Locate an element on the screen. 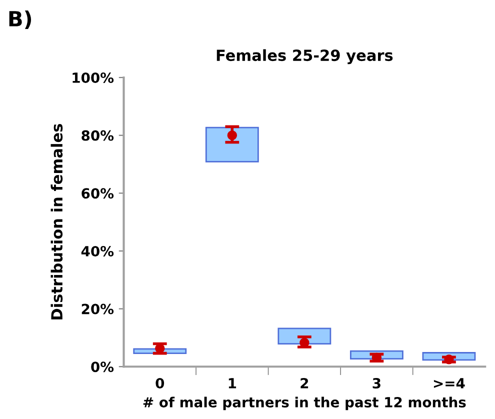 The height and width of the screenshot is (419, 495). x-tick-label: 2 is located at coordinates (304, 383).